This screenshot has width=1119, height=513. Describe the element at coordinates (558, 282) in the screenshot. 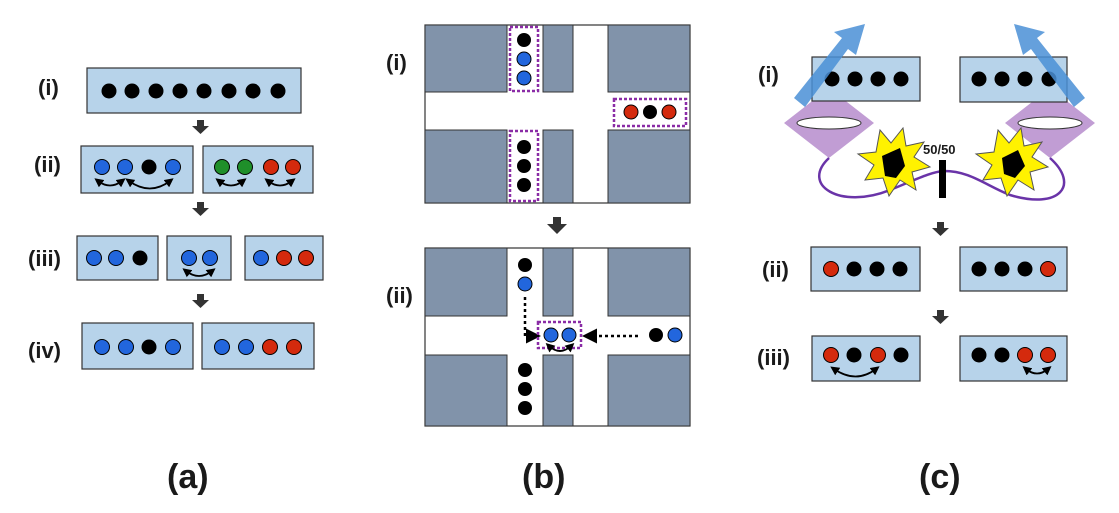

I see `junction-ii-building-tm` at that location.